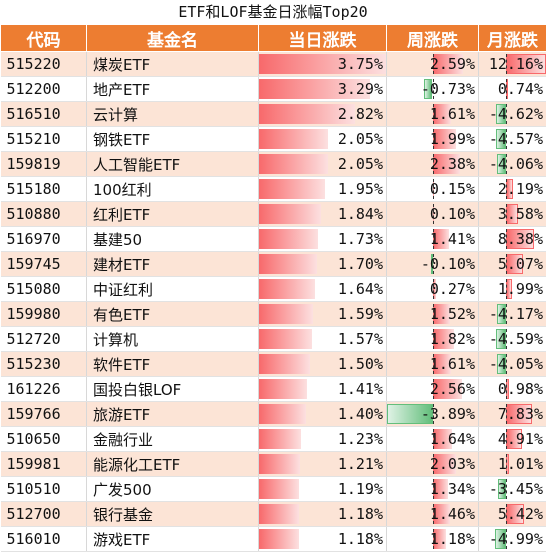 The width and height of the screenshot is (546, 552). What do you see at coordinates (323, 264) in the screenshot?
I see `day-change-cell: 1.70%` at bounding box center [323, 264].